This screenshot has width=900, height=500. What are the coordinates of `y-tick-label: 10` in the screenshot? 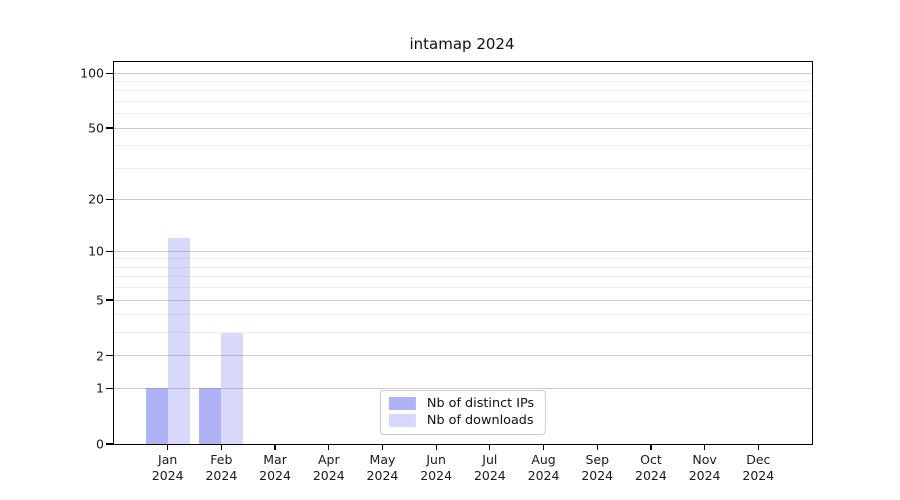 It's located at (96, 251).